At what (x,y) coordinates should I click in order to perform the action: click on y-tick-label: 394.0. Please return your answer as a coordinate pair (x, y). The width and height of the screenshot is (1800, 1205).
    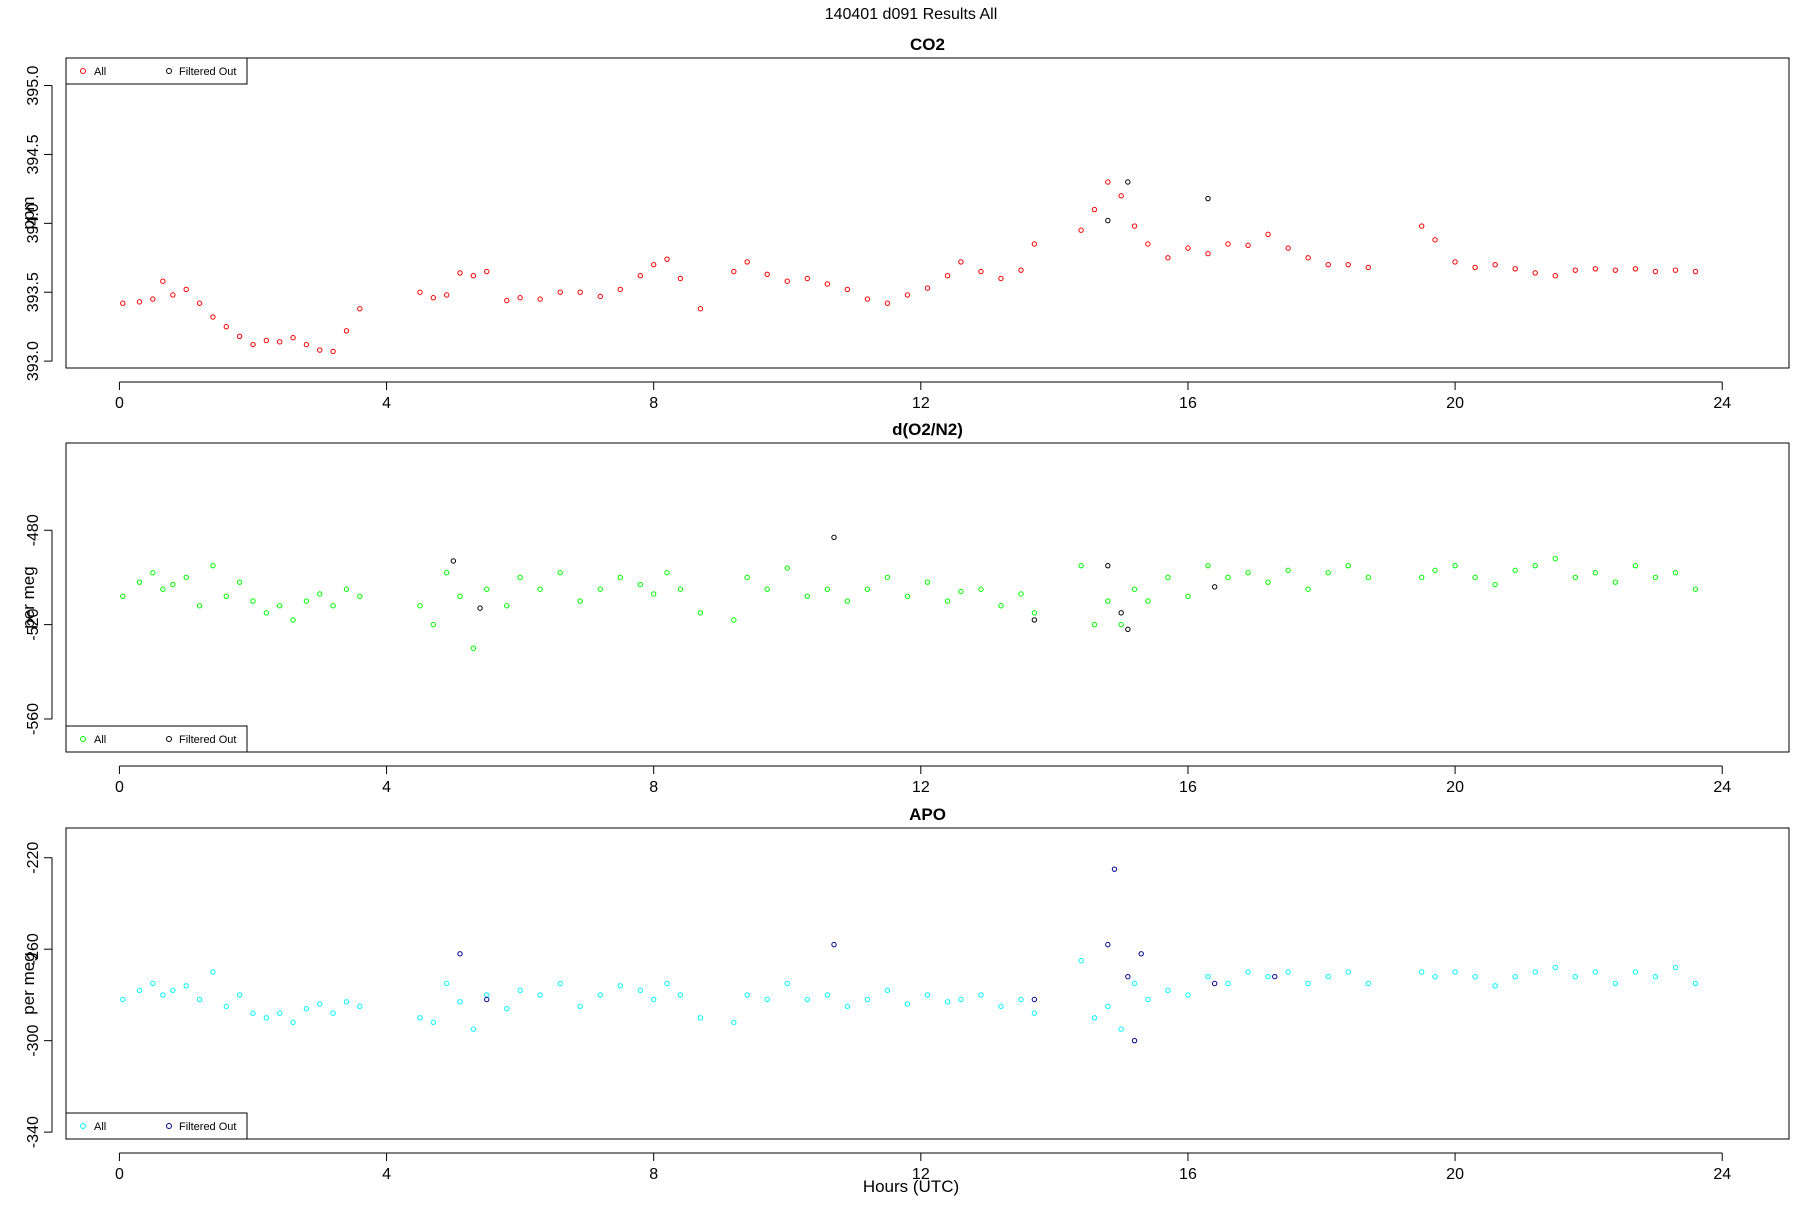
    Looking at the image, I should click on (33, 223).